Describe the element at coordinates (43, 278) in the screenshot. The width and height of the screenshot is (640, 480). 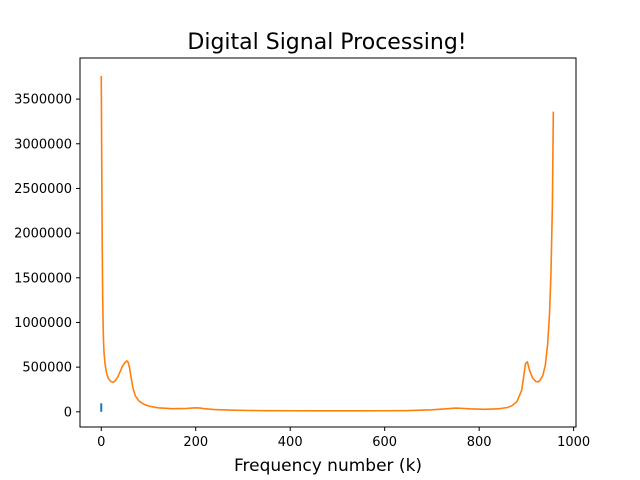
I see `y-tick-label: 1500000` at that location.